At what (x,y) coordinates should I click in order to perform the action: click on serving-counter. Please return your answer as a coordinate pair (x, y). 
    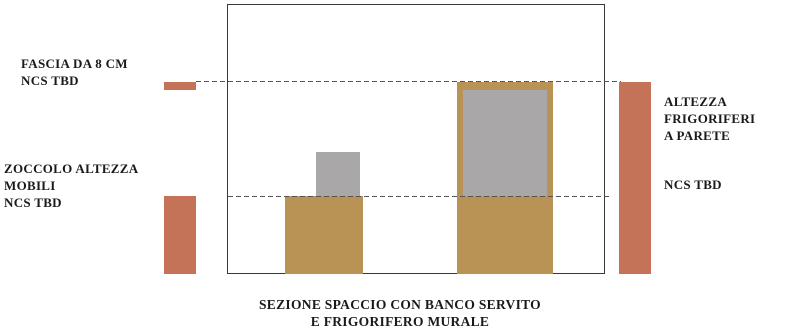
    Looking at the image, I should click on (324, 235).